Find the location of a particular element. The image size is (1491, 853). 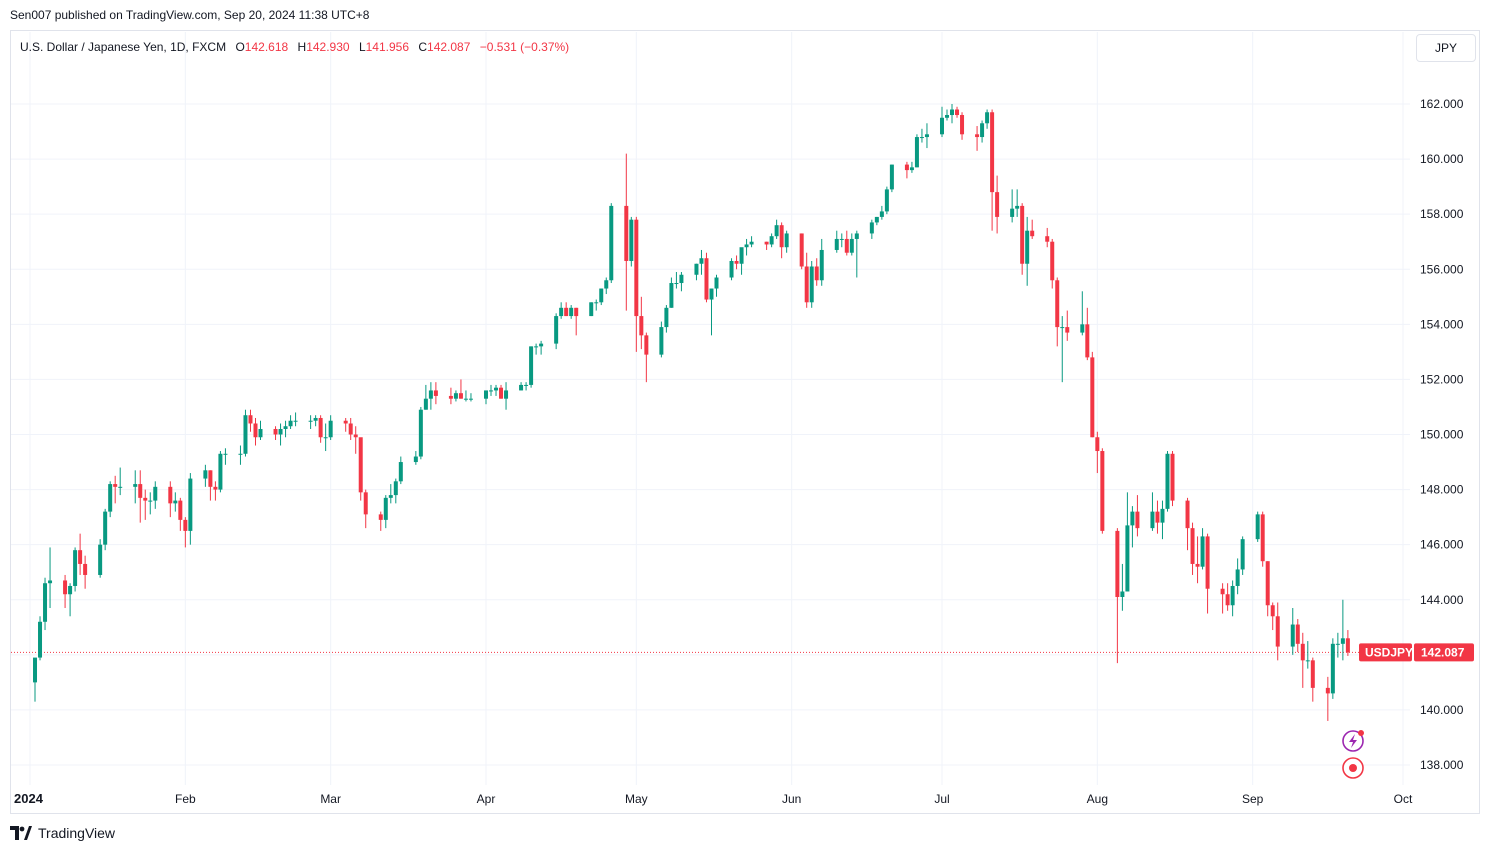

footer-brand: TradingView is located at coordinates (62, 833).